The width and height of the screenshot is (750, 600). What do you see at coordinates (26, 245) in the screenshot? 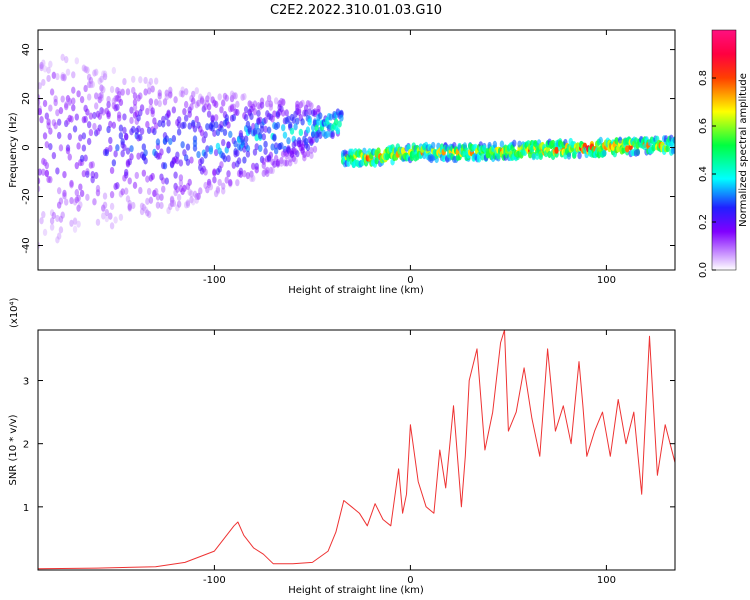
I see `spectrogram-y-tick-label: -40` at bounding box center [26, 245].